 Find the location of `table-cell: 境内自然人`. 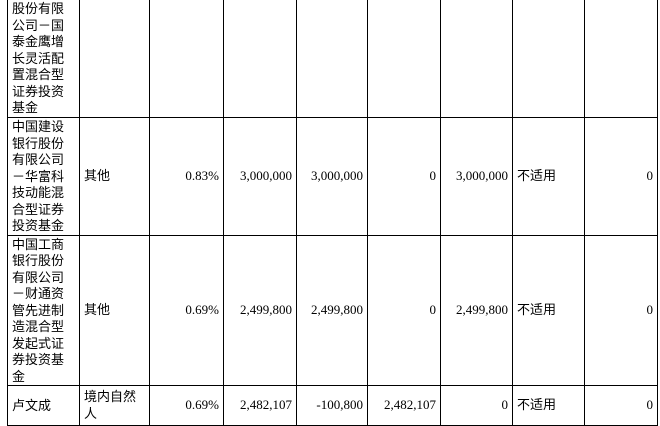

table-cell: 境内自然人 is located at coordinates (114, 405).